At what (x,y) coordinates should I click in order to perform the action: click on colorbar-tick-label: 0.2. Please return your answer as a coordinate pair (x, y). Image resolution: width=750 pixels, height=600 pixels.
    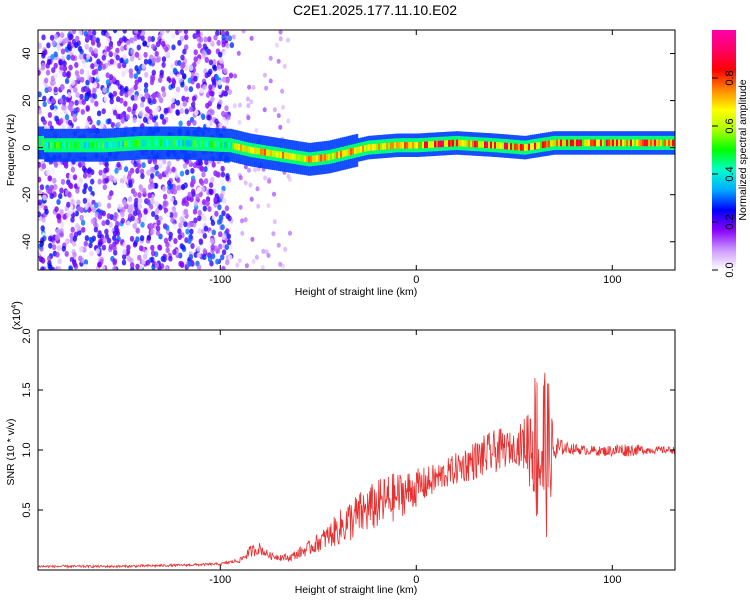
    Looking at the image, I should click on (730, 221).